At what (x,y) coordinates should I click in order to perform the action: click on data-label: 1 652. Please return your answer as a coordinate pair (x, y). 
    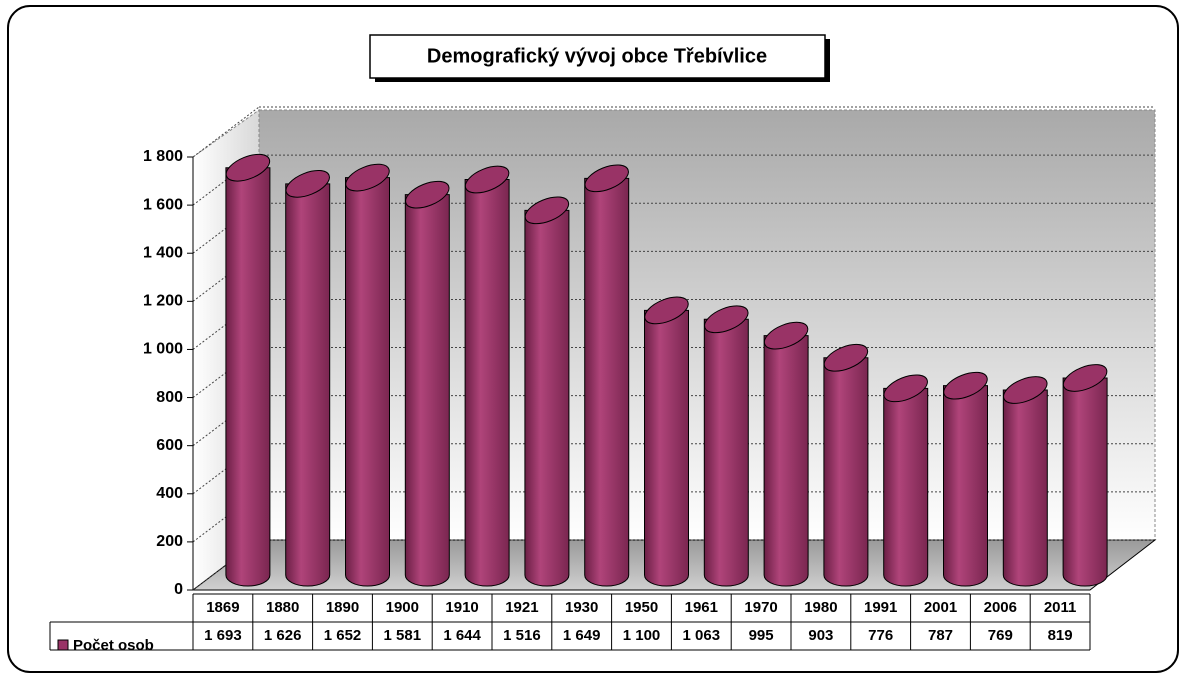
    Looking at the image, I should click on (343, 635).